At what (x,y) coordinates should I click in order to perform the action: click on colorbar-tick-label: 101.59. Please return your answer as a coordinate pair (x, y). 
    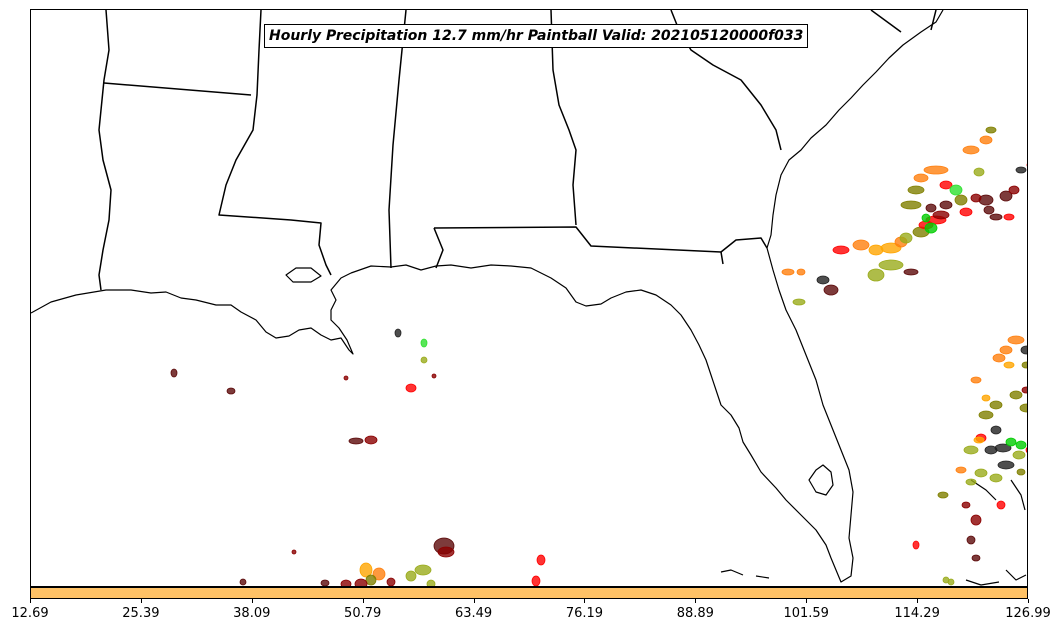
    Looking at the image, I should click on (806, 613).